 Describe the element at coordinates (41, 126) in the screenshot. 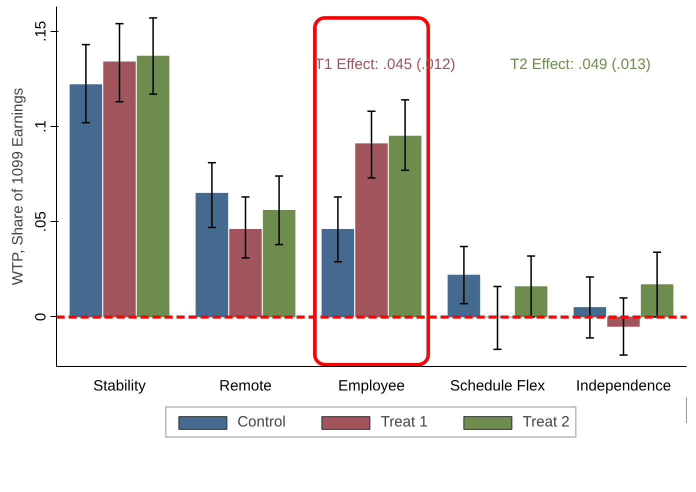

I see `y-tick-label: .1` at that location.